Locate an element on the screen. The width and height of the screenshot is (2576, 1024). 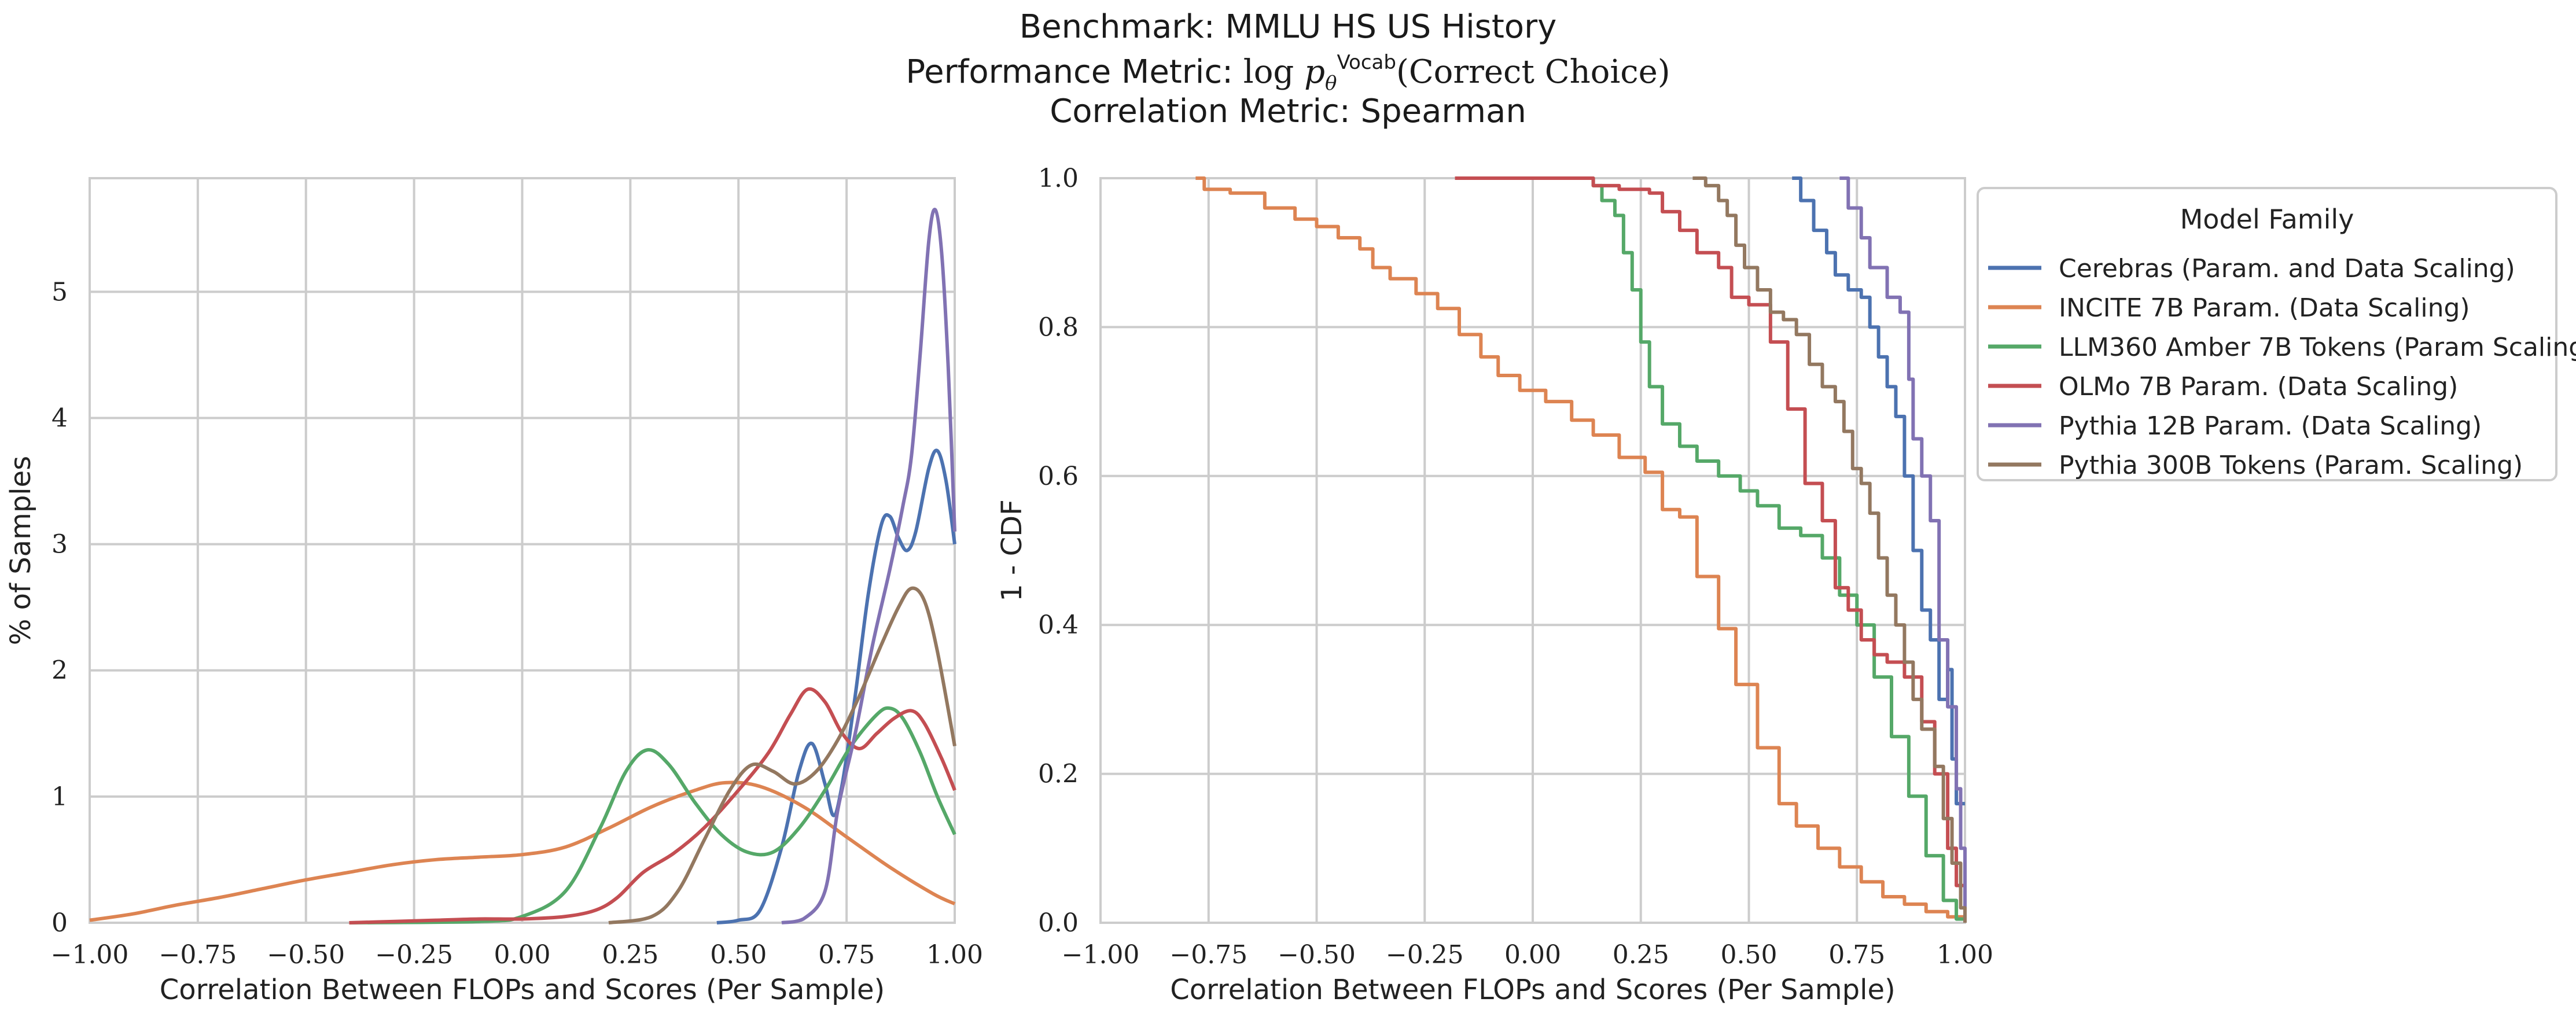
panel-2-xtick-label: −0.75 is located at coordinates (1208, 955).